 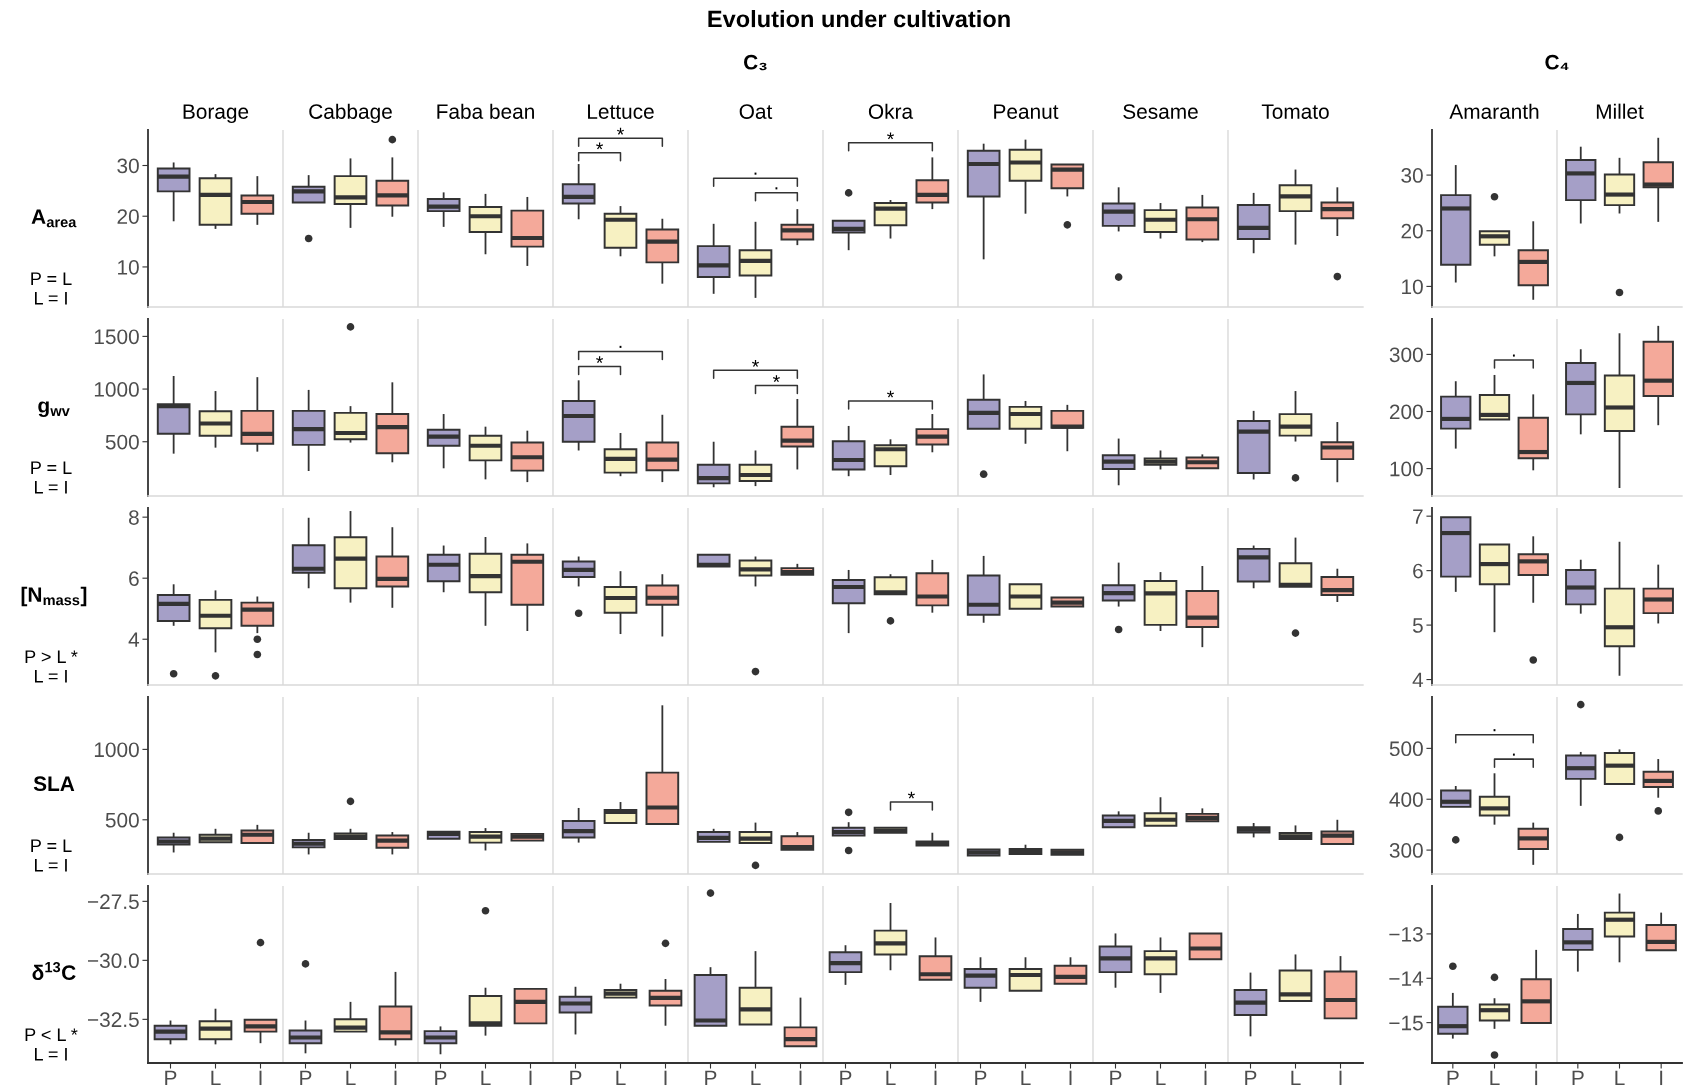 I want to click on y-tick-label: 5, so click(x=1417, y=625).